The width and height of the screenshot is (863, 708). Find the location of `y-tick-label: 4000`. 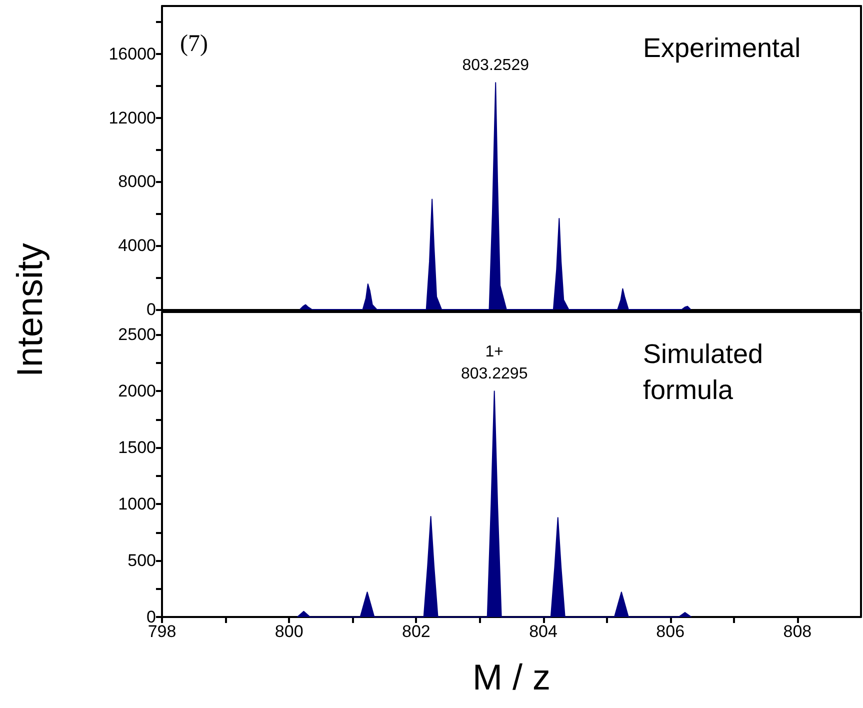

y-tick-label: 4000 is located at coordinates (137, 246).